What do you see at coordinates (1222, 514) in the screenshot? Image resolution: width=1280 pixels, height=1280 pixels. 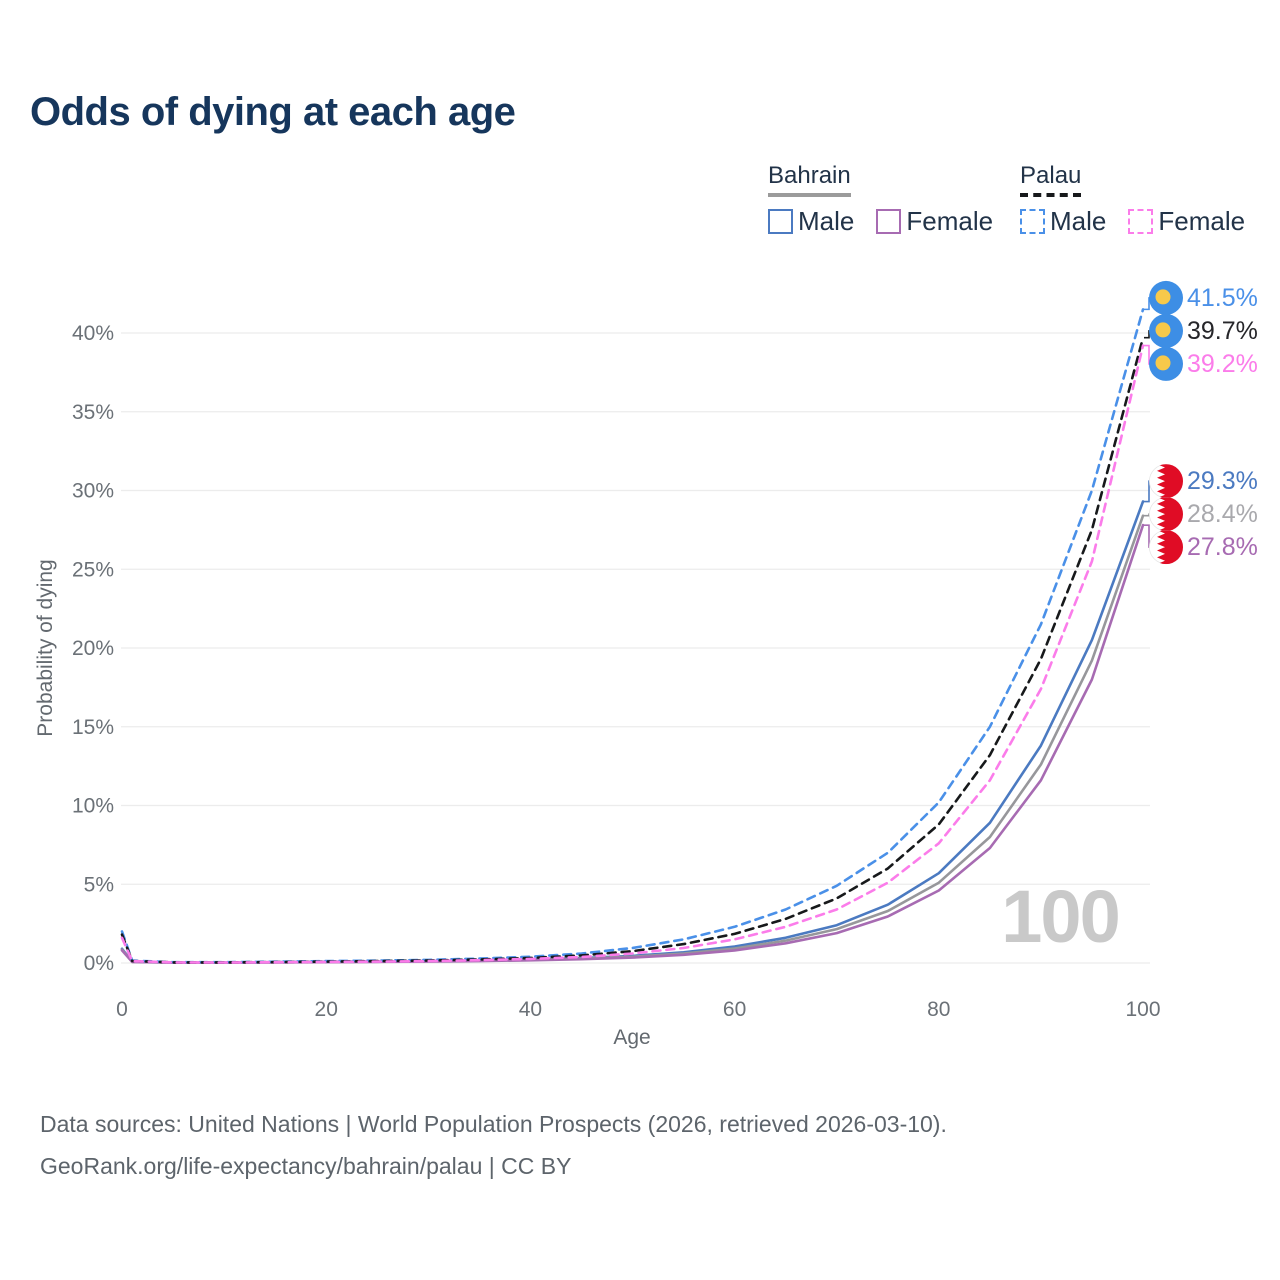 I see `value-label-bahrain-total: 28.4%` at bounding box center [1222, 514].